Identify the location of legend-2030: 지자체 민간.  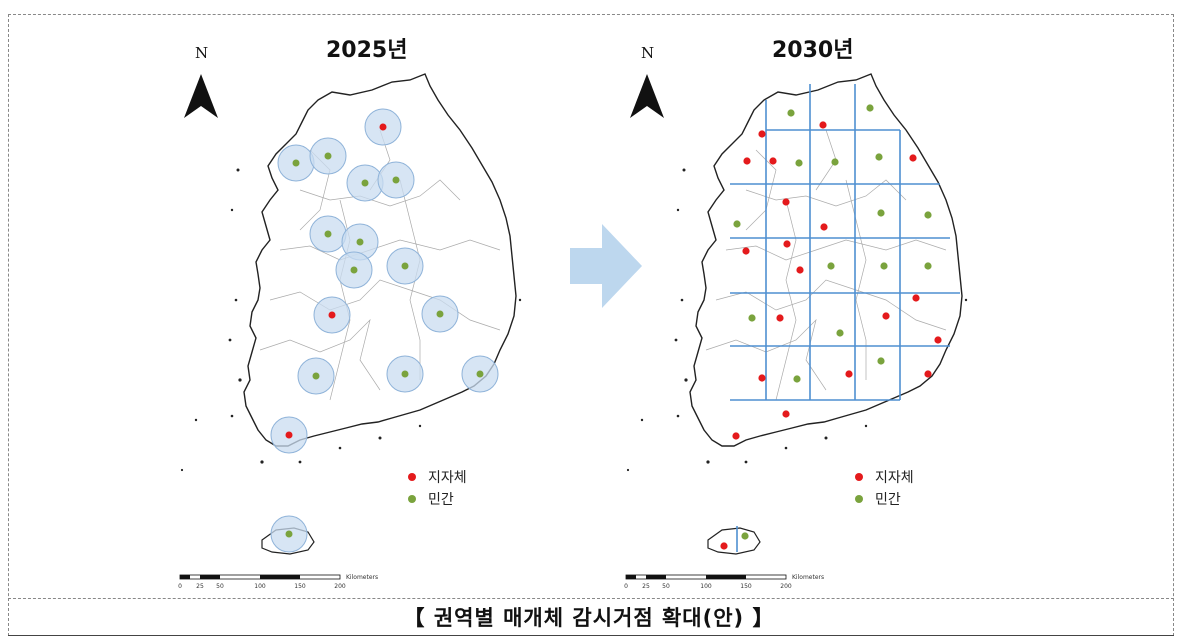
(884, 488).